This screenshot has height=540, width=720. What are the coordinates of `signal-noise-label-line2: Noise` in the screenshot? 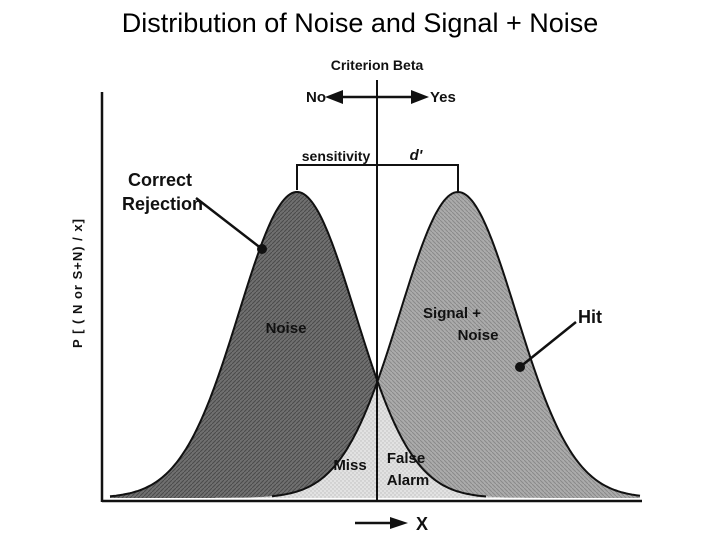 It's located at (478, 335).